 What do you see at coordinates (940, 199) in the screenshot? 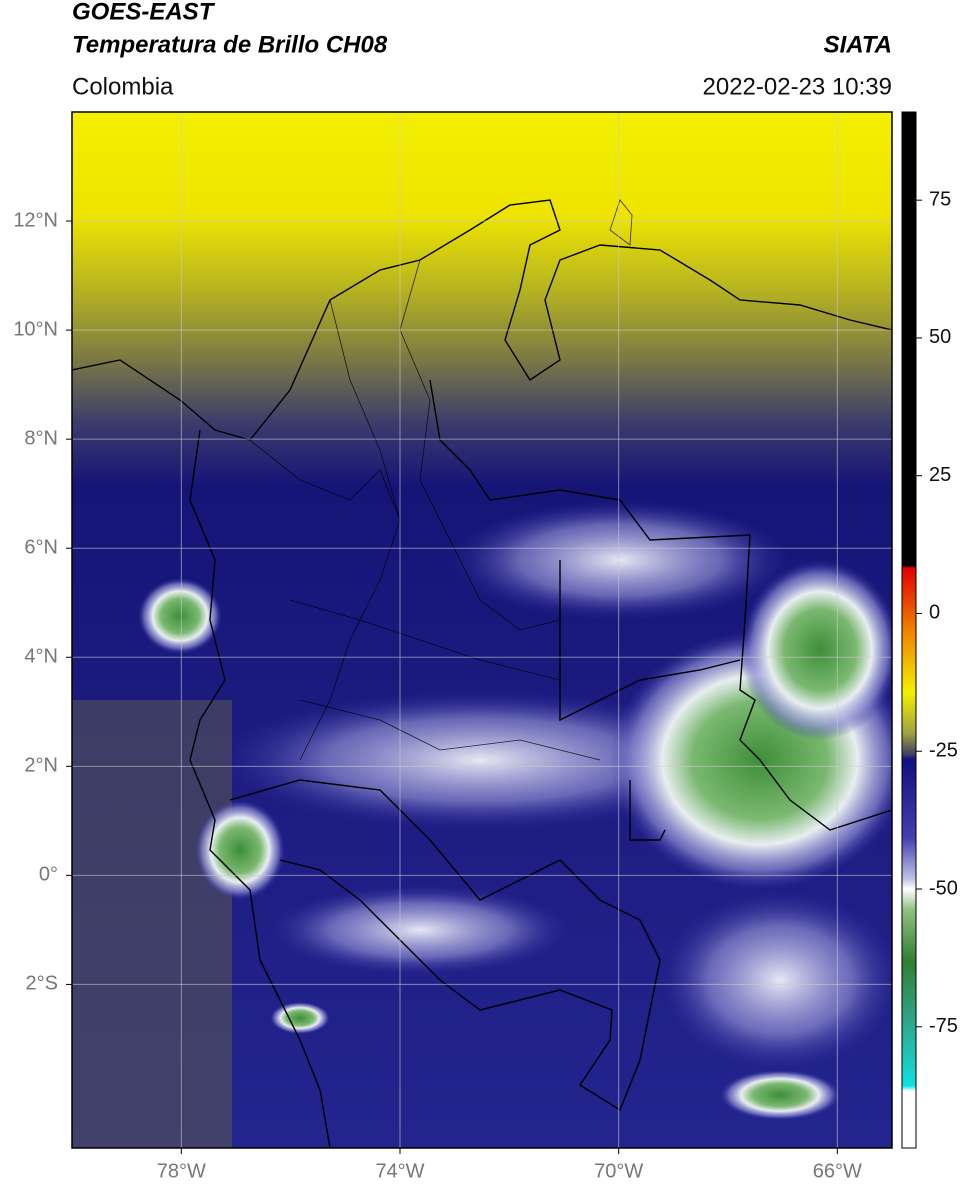
I see `colorbar-tick-label: 75` at bounding box center [940, 199].